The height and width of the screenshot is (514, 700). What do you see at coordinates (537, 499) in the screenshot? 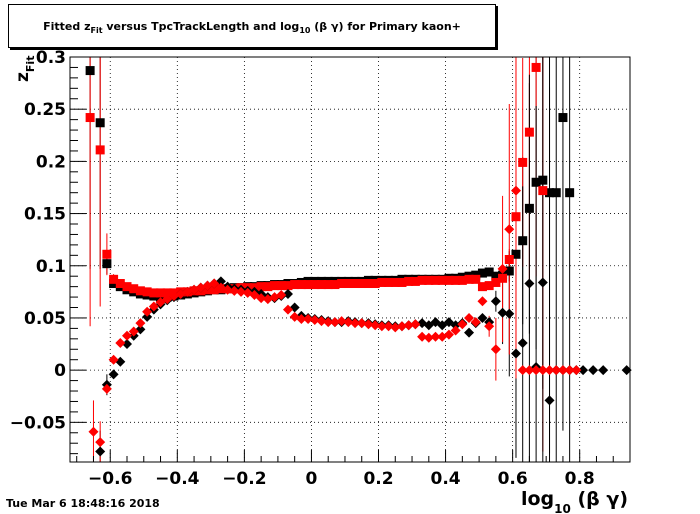
I see `x-axis-label-main: log` at bounding box center [537, 499].